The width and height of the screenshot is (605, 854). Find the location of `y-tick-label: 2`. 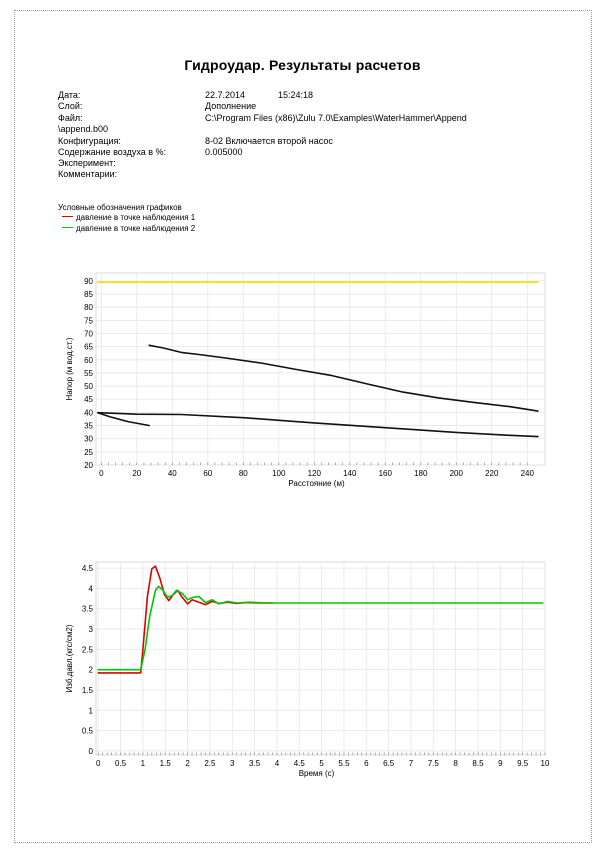

y-tick-label: 2 is located at coordinates (91, 670).